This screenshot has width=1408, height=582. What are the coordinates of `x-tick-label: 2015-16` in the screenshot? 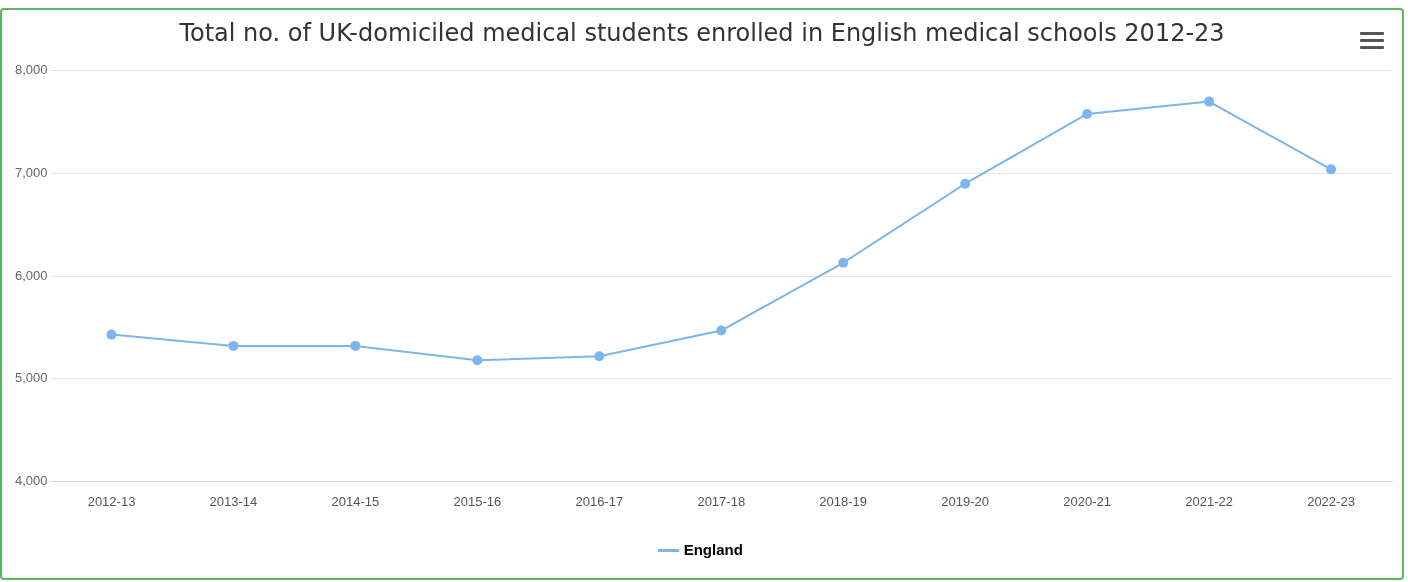 It's located at (477, 501).